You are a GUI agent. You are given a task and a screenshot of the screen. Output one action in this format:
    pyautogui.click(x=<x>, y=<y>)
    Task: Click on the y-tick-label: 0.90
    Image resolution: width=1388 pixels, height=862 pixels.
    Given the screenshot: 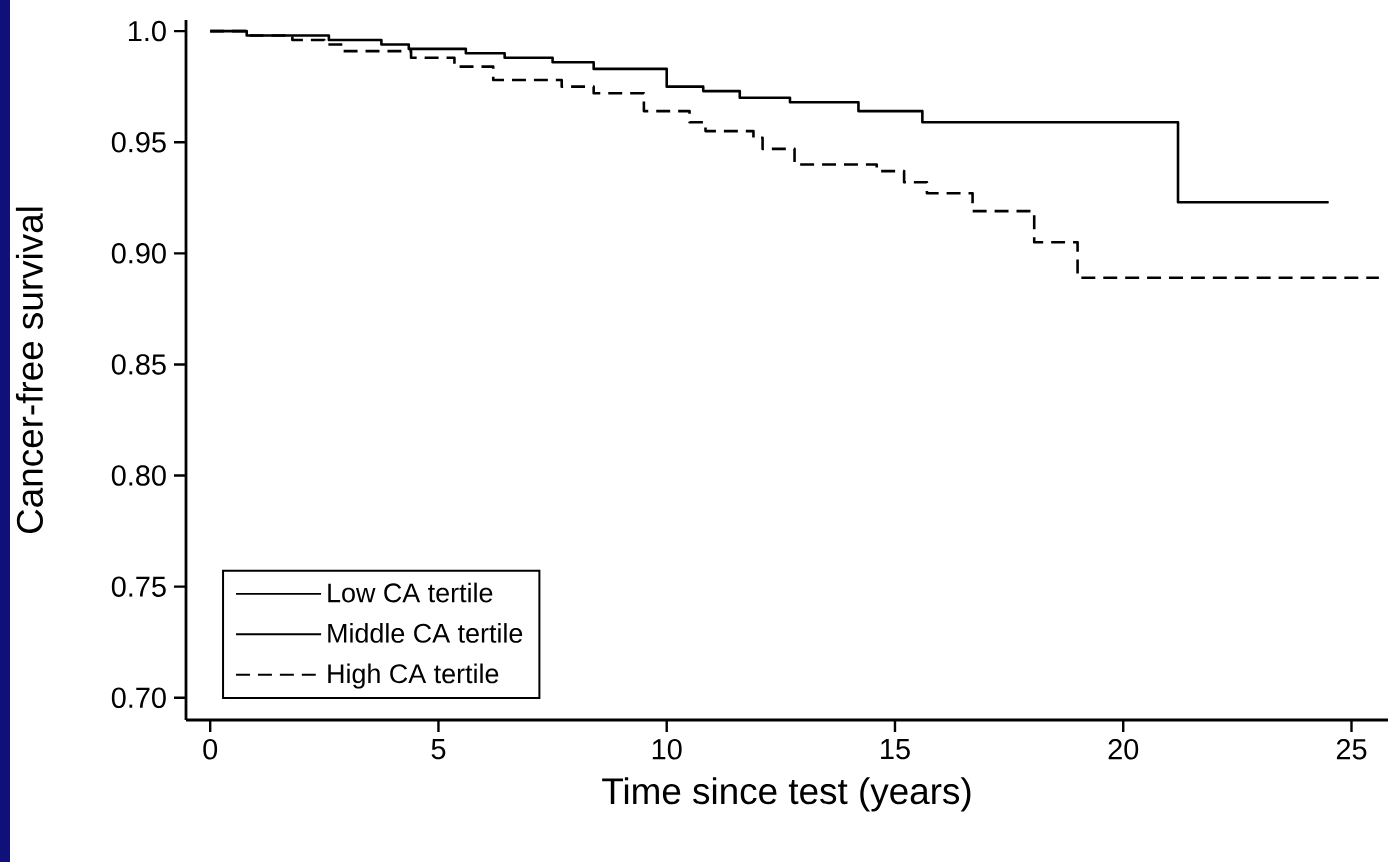 What is the action you would take?
    pyautogui.click(x=138, y=253)
    